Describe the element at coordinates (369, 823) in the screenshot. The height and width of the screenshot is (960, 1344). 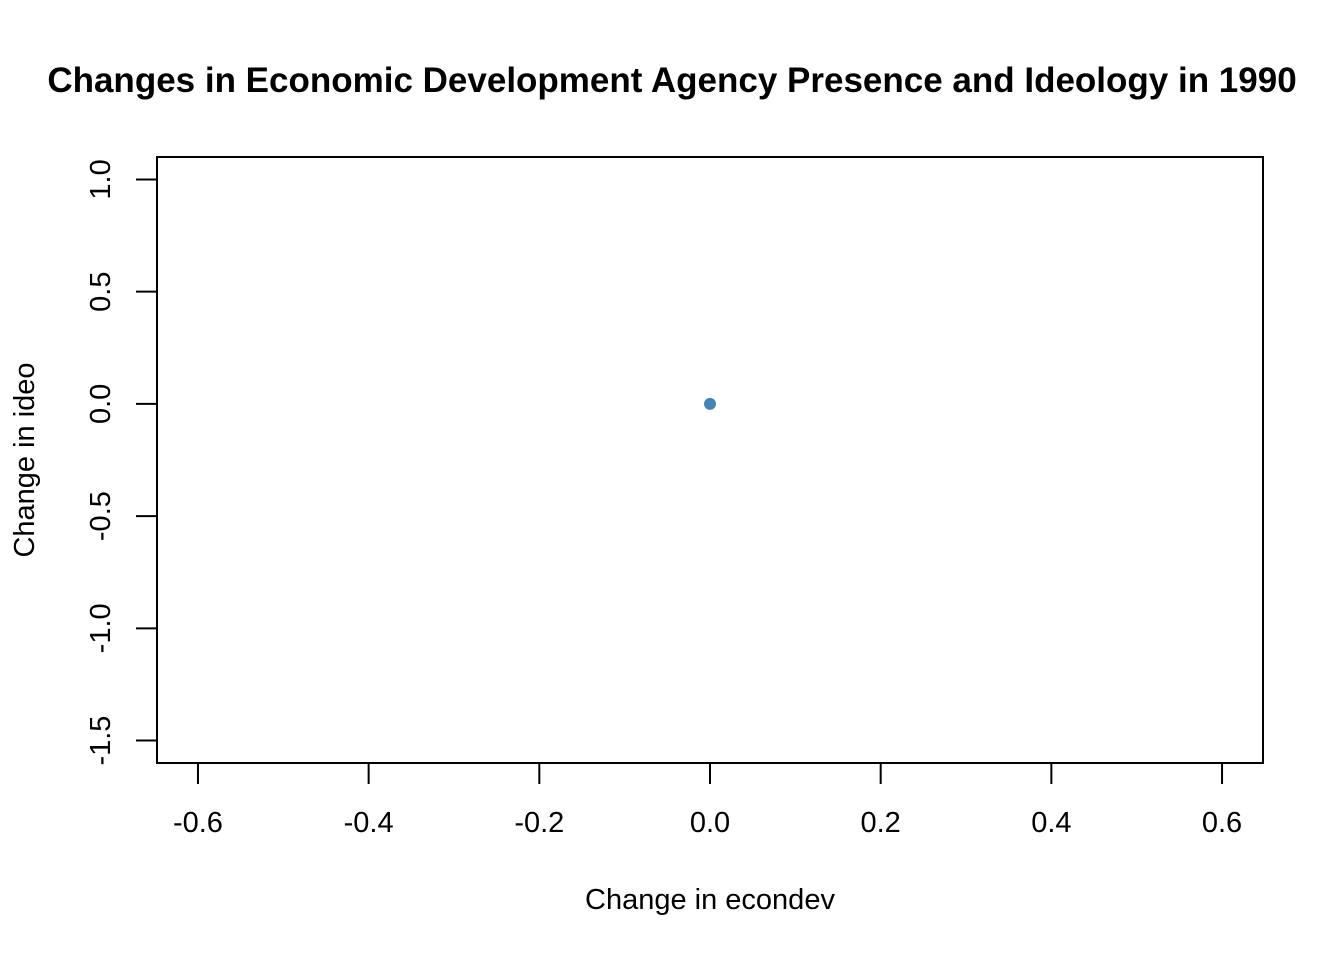
I see `x-tick-label: -0.4` at that location.